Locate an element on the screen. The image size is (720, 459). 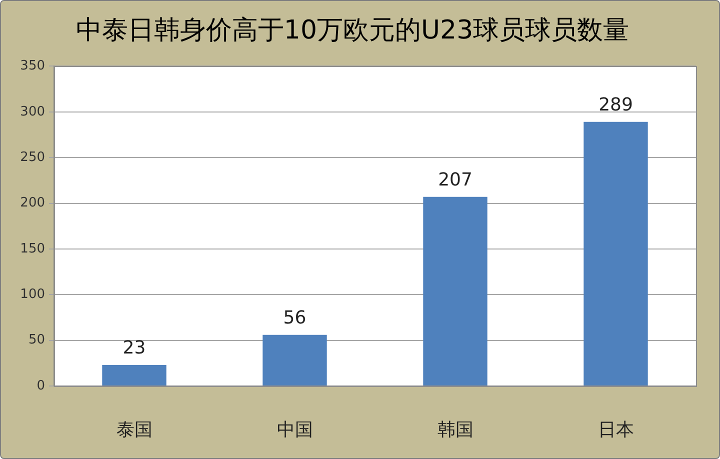
x-tick-label: 韩国 is located at coordinates (455, 429).